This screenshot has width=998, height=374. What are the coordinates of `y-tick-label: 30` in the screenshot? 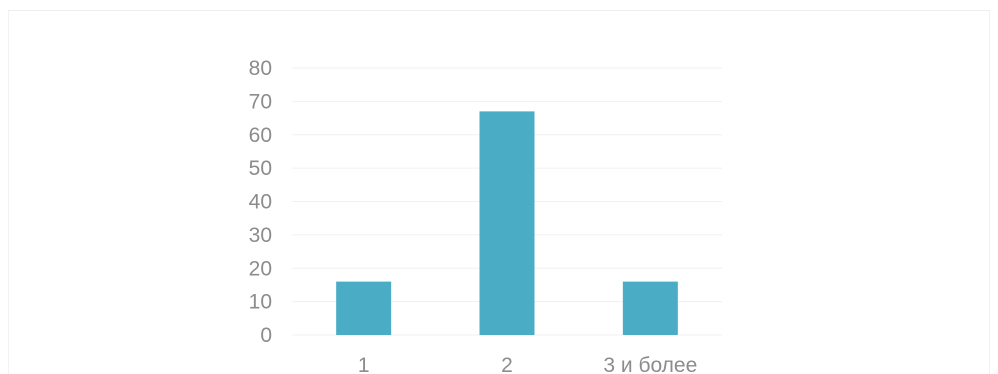 It's located at (260, 235).